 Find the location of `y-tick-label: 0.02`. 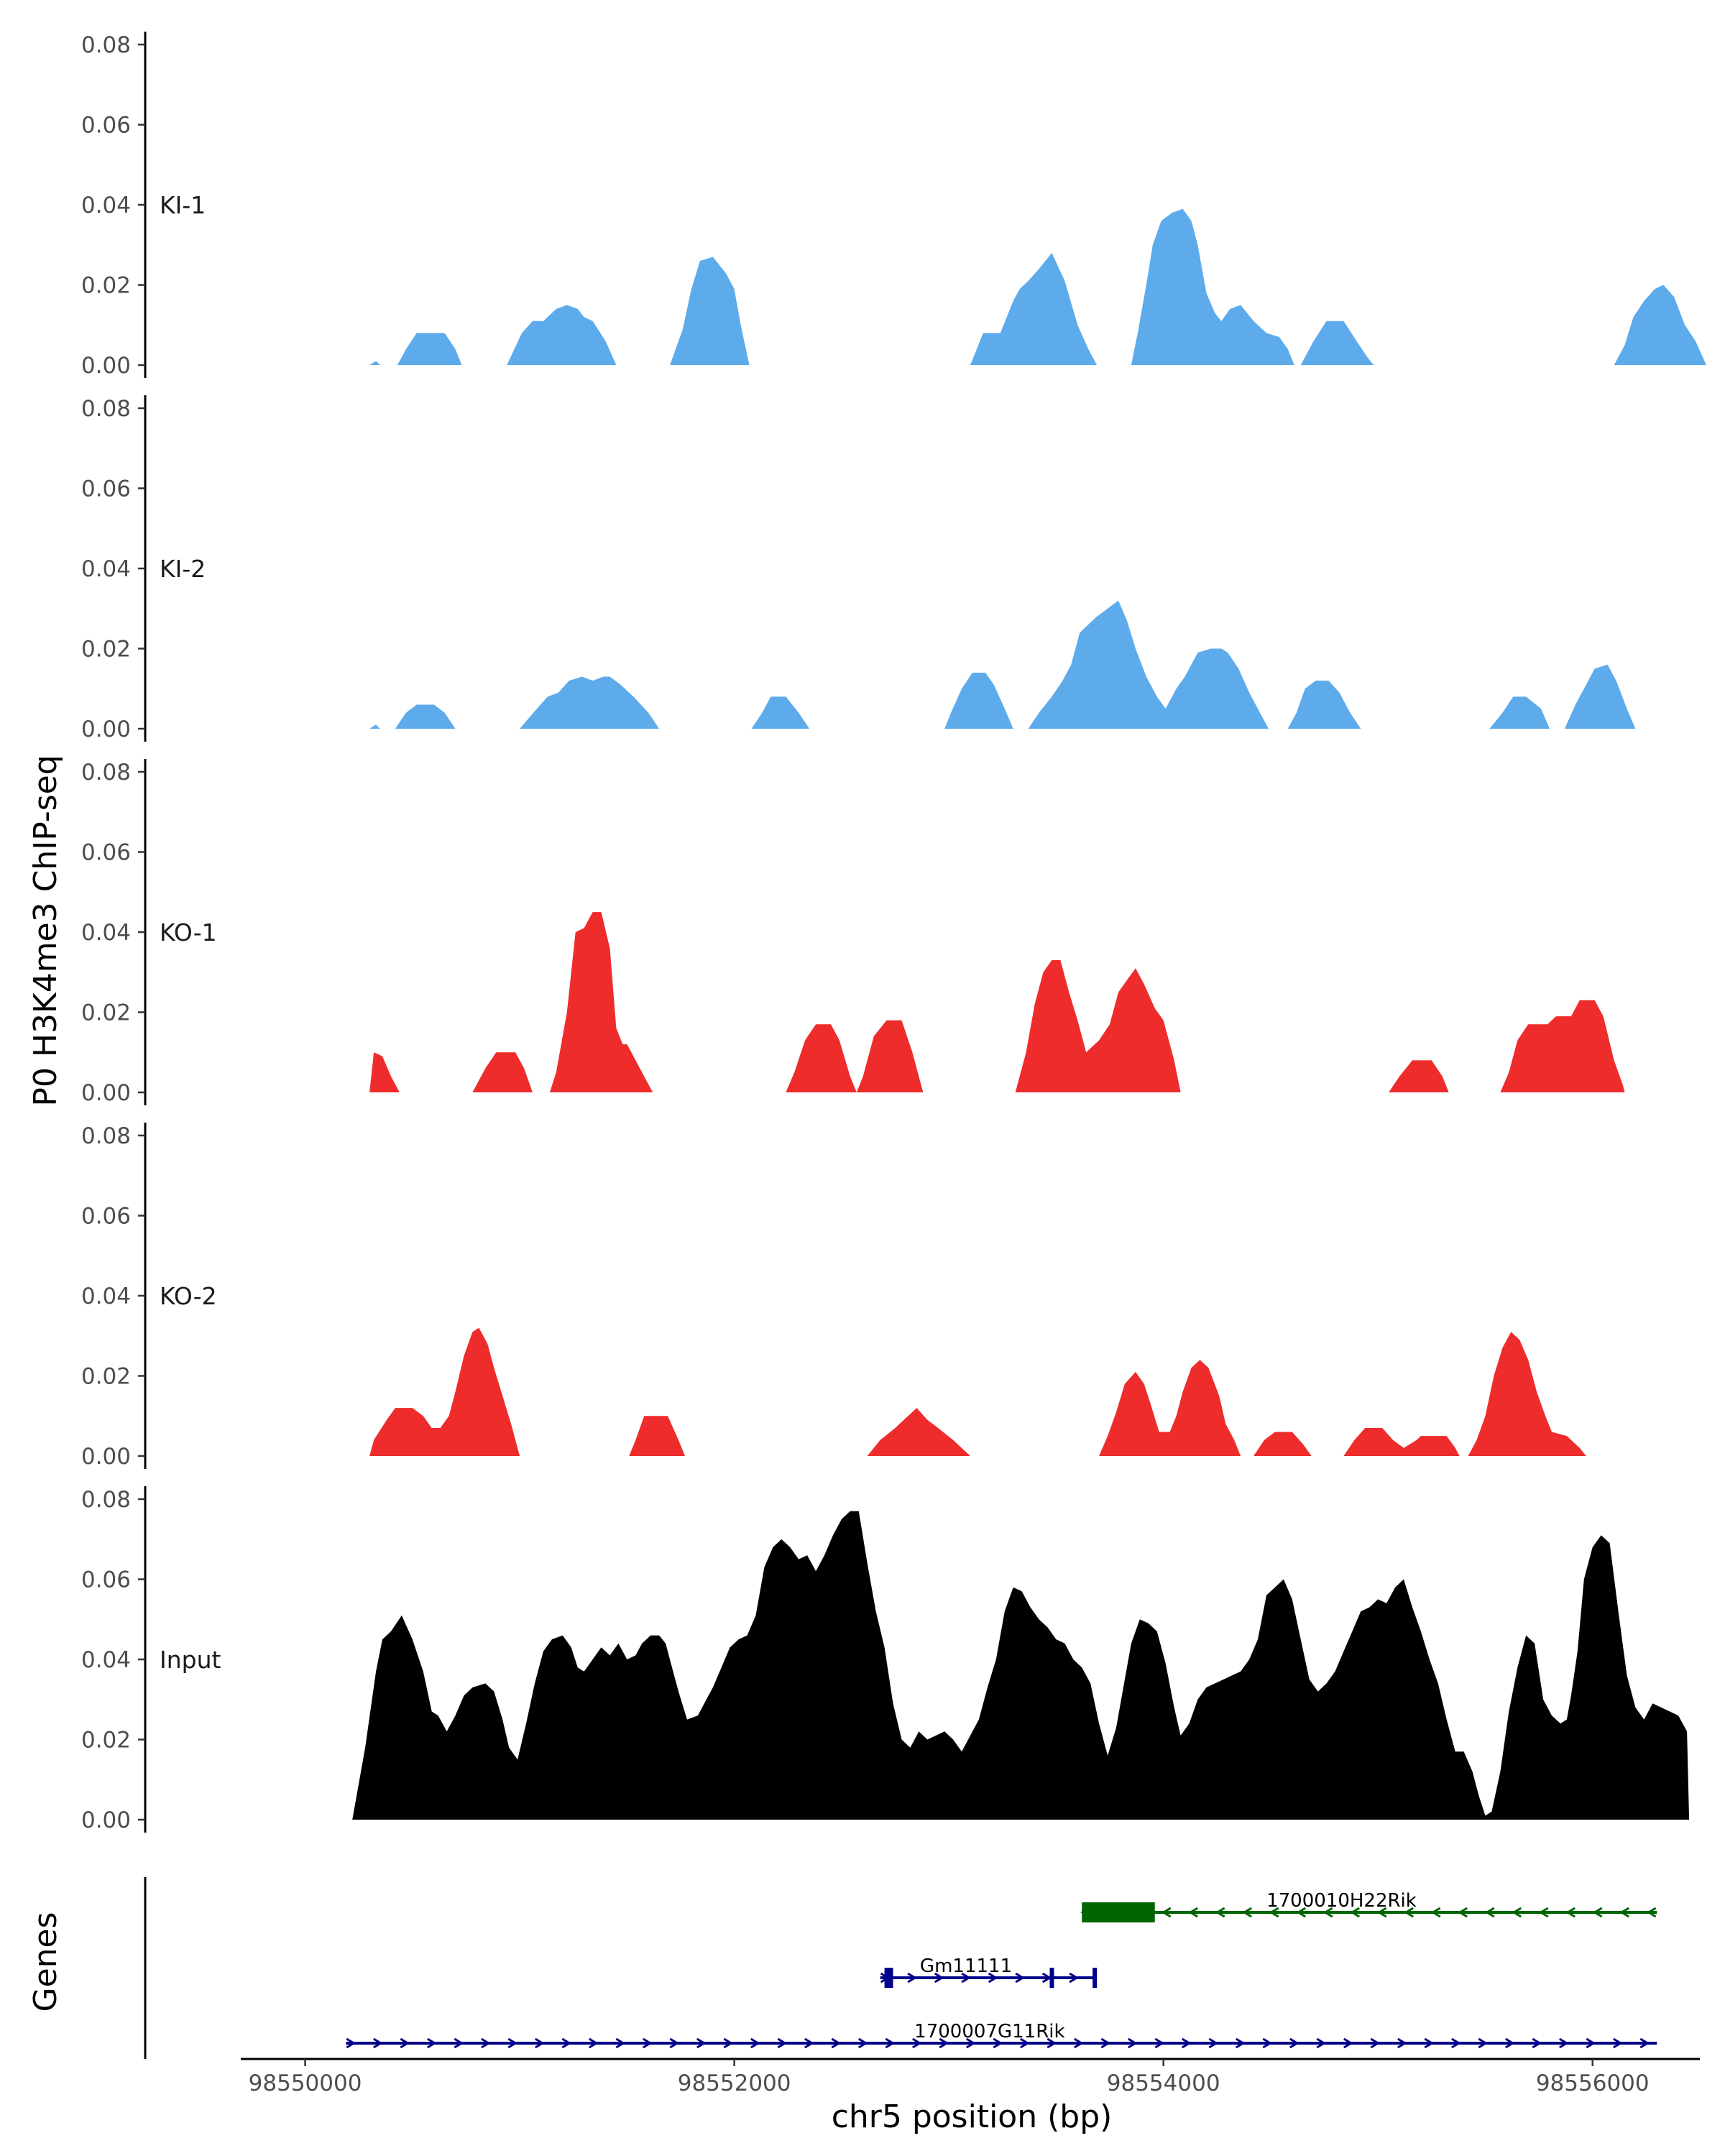

y-tick-label: 0.02 is located at coordinates (106, 650).